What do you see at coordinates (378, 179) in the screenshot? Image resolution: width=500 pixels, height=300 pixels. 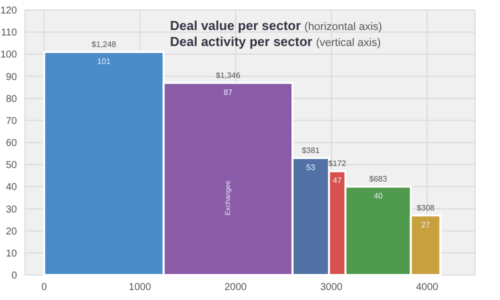 I see `annotation: $683` at bounding box center [378, 179].